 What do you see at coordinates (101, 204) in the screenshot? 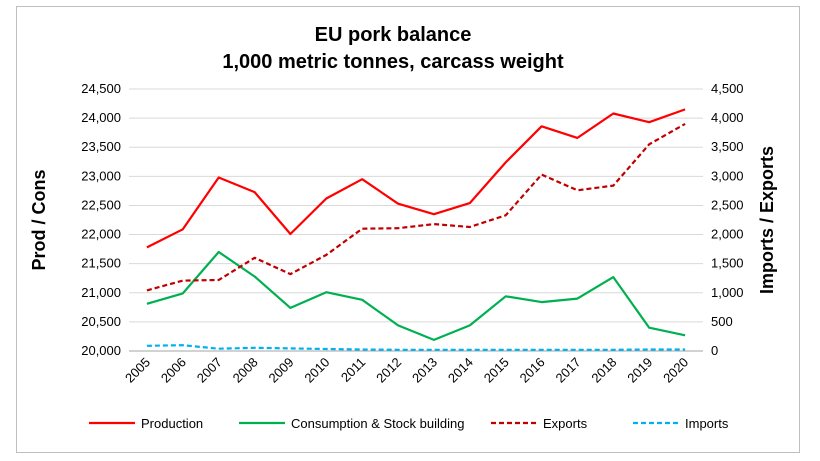
I see `y-left-tick-label: 22,500` at bounding box center [101, 204].